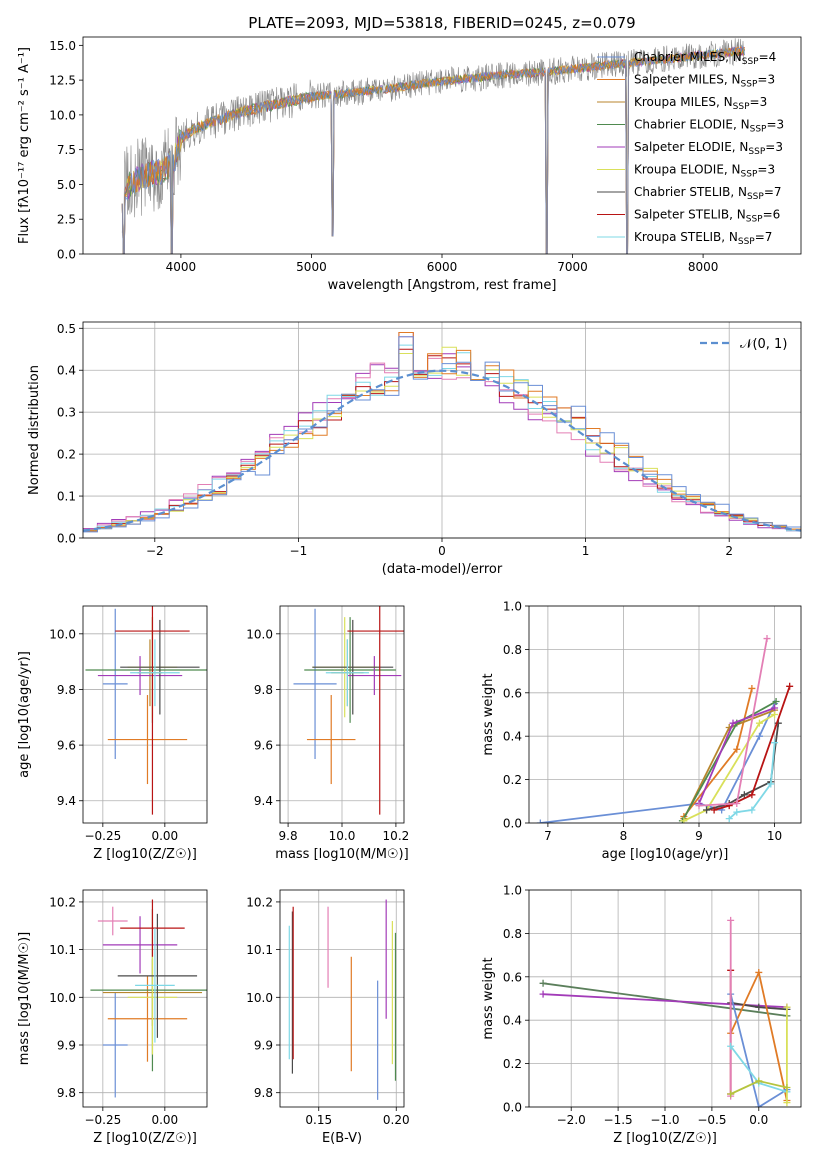 Image resolution: width=819 pixels, height=1170 pixels. What do you see at coordinates (704, 81) in the screenshot?
I see `legend-entry: Salpeter MILES, NSSP=3` at bounding box center [704, 81].